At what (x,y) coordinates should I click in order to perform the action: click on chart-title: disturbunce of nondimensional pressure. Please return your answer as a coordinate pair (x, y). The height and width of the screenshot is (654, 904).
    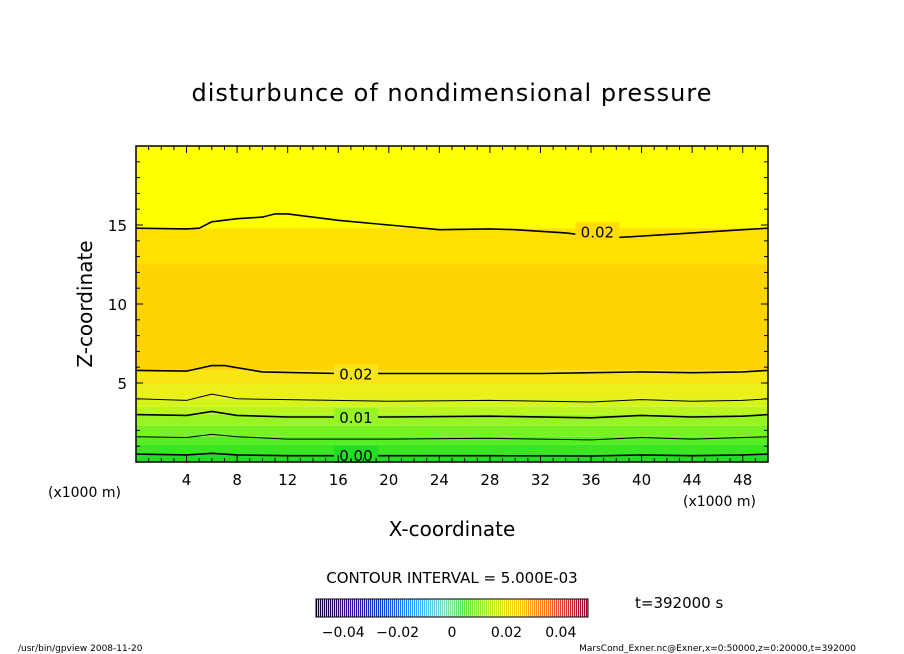
    Looking at the image, I should click on (452, 93).